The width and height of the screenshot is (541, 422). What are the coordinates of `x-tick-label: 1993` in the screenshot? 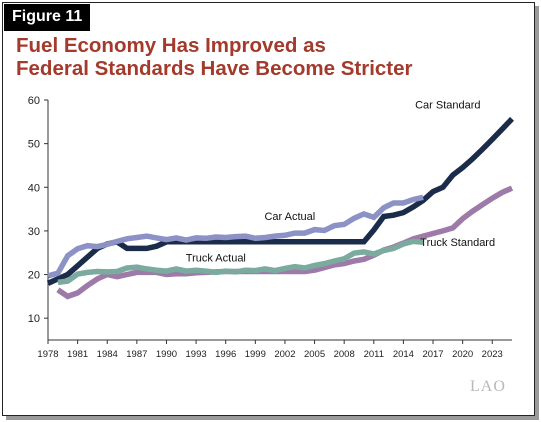 It's located at (196, 354).